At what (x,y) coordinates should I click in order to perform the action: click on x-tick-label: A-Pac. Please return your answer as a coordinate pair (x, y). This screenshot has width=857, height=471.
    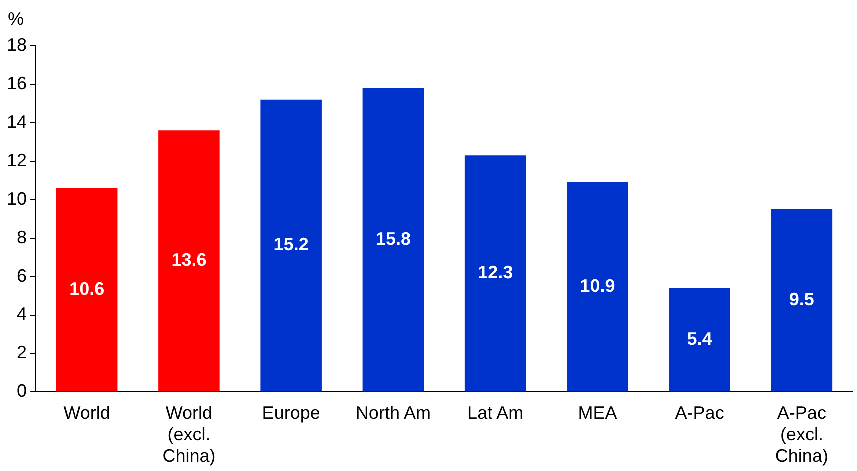
    Looking at the image, I should click on (699, 412).